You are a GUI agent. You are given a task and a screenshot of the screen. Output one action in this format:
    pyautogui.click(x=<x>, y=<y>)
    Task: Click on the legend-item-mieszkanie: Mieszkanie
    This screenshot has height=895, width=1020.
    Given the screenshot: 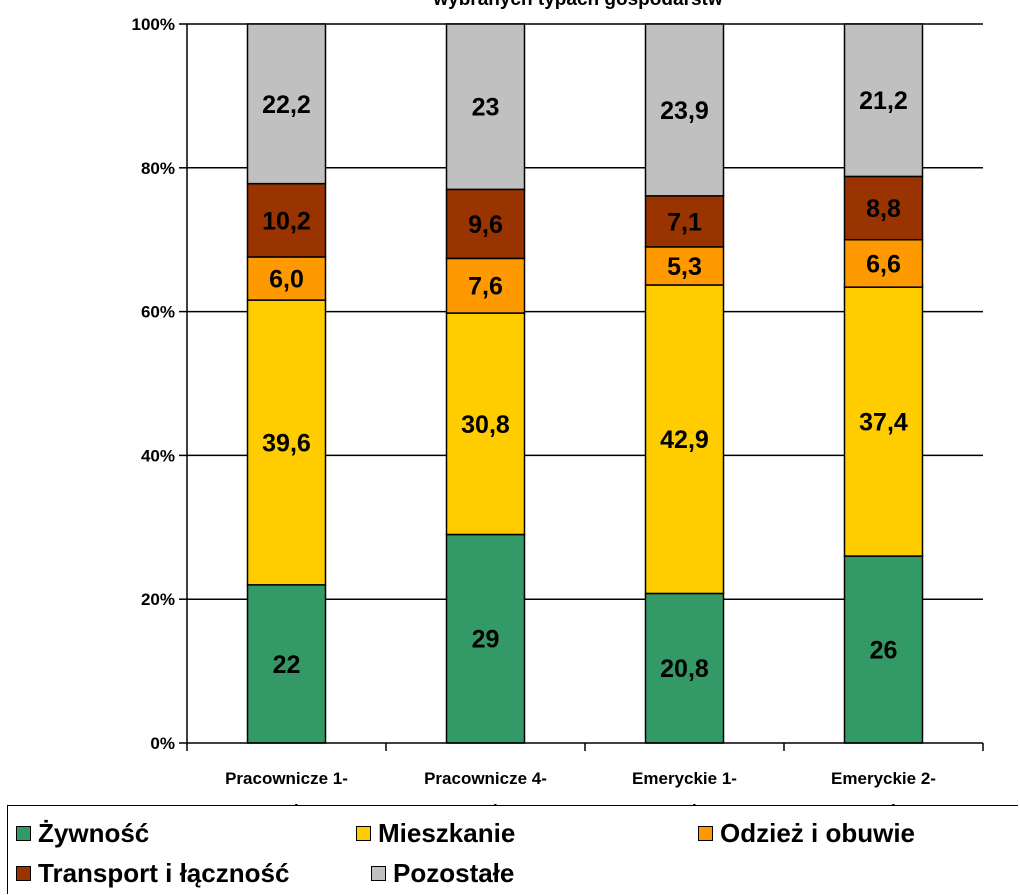 What is the action you would take?
    pyautogui.click(x=435, y=833)
    